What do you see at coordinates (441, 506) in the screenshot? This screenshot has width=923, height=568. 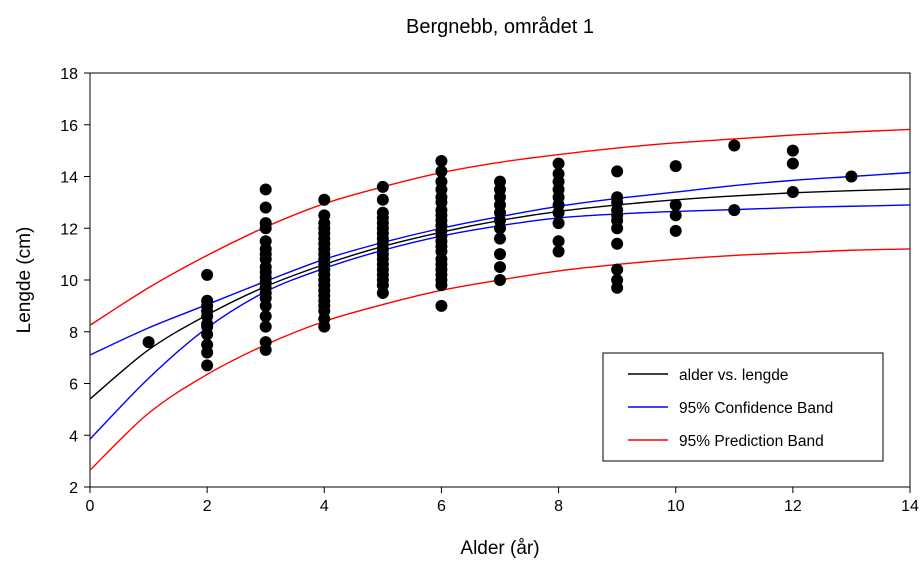 I see `x-tick-label: 6` at bounding box center [441, 506].